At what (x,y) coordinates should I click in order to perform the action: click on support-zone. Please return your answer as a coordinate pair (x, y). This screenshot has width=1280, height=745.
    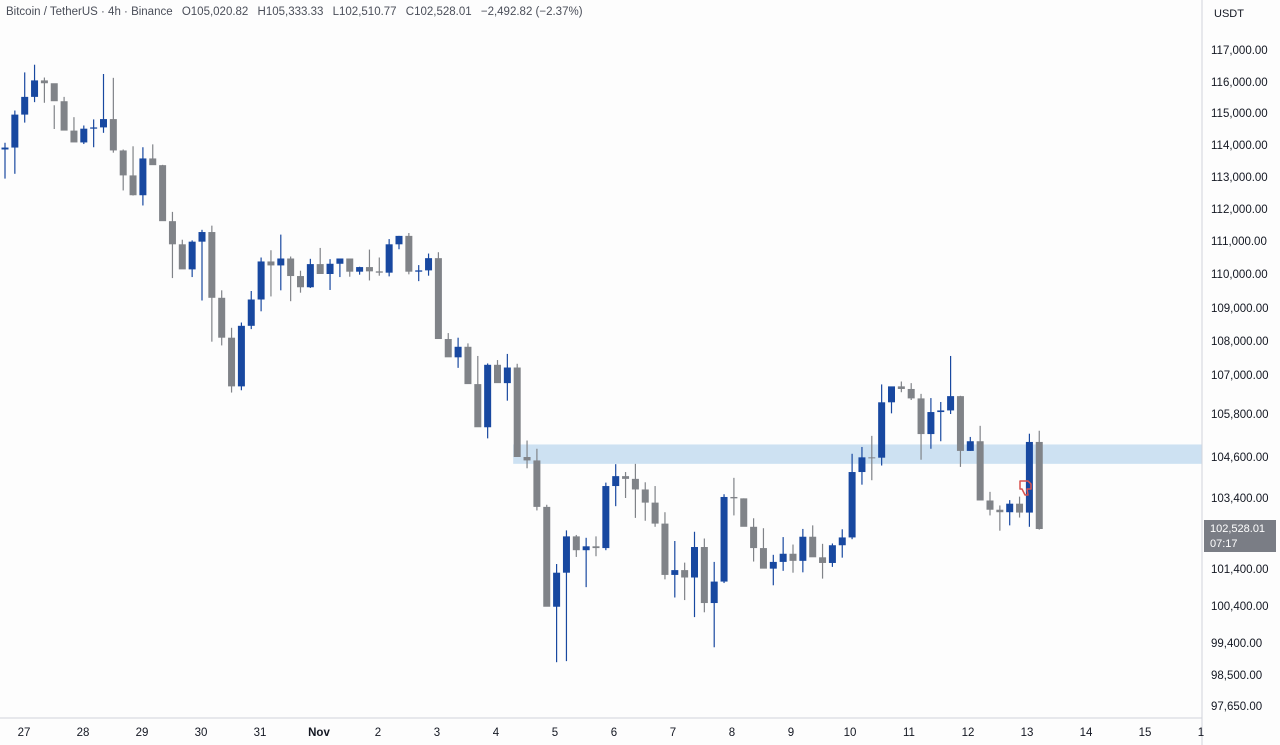
    Looking at the image, I should click on (857, 454).